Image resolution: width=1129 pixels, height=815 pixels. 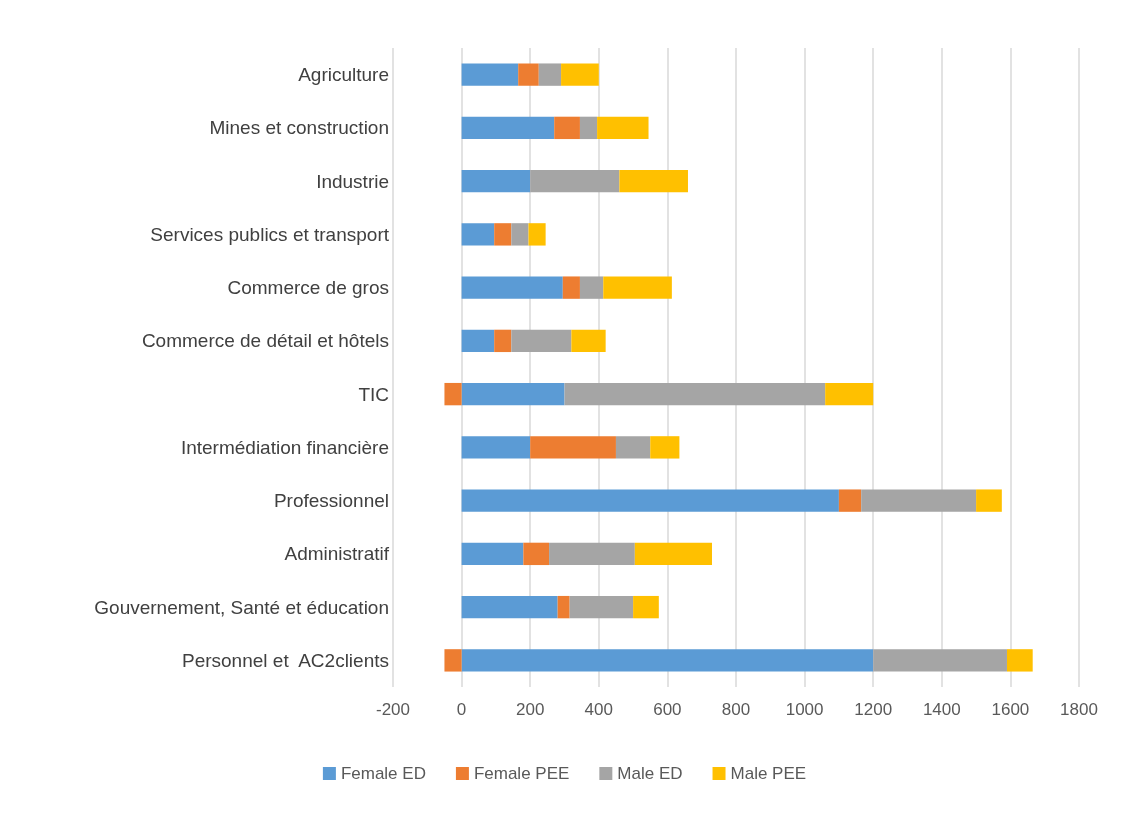 I want to click on x-tick-label: 800, so click(x=736, y=709).